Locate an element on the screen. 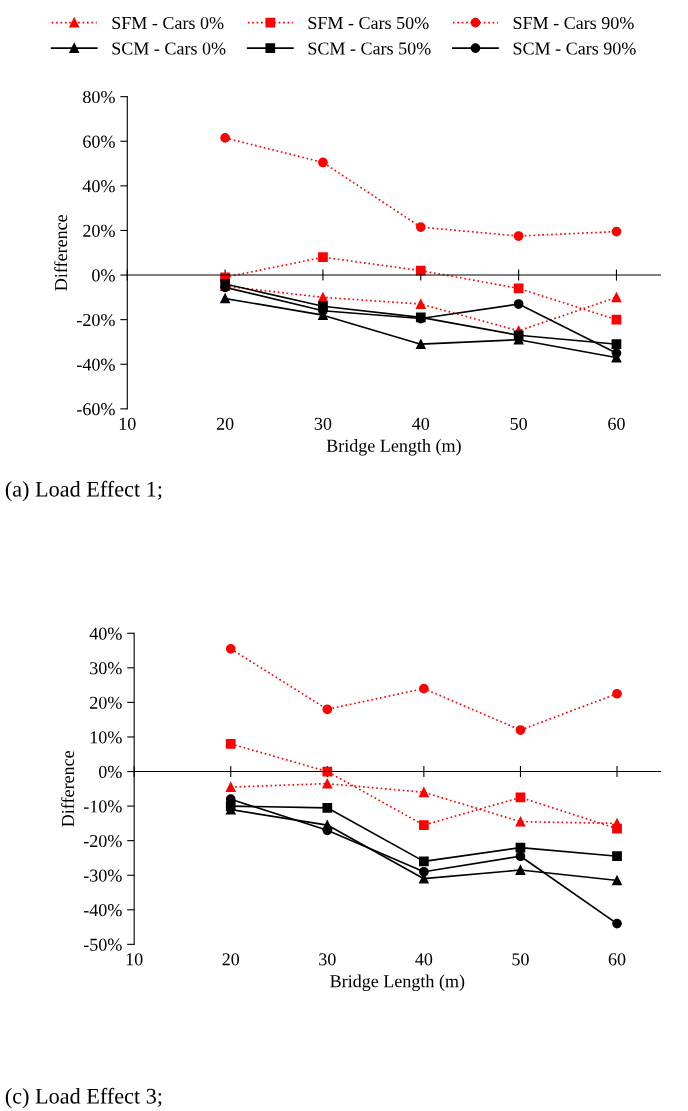  y-tick-label: -50% is located at coordinates (102, 944).